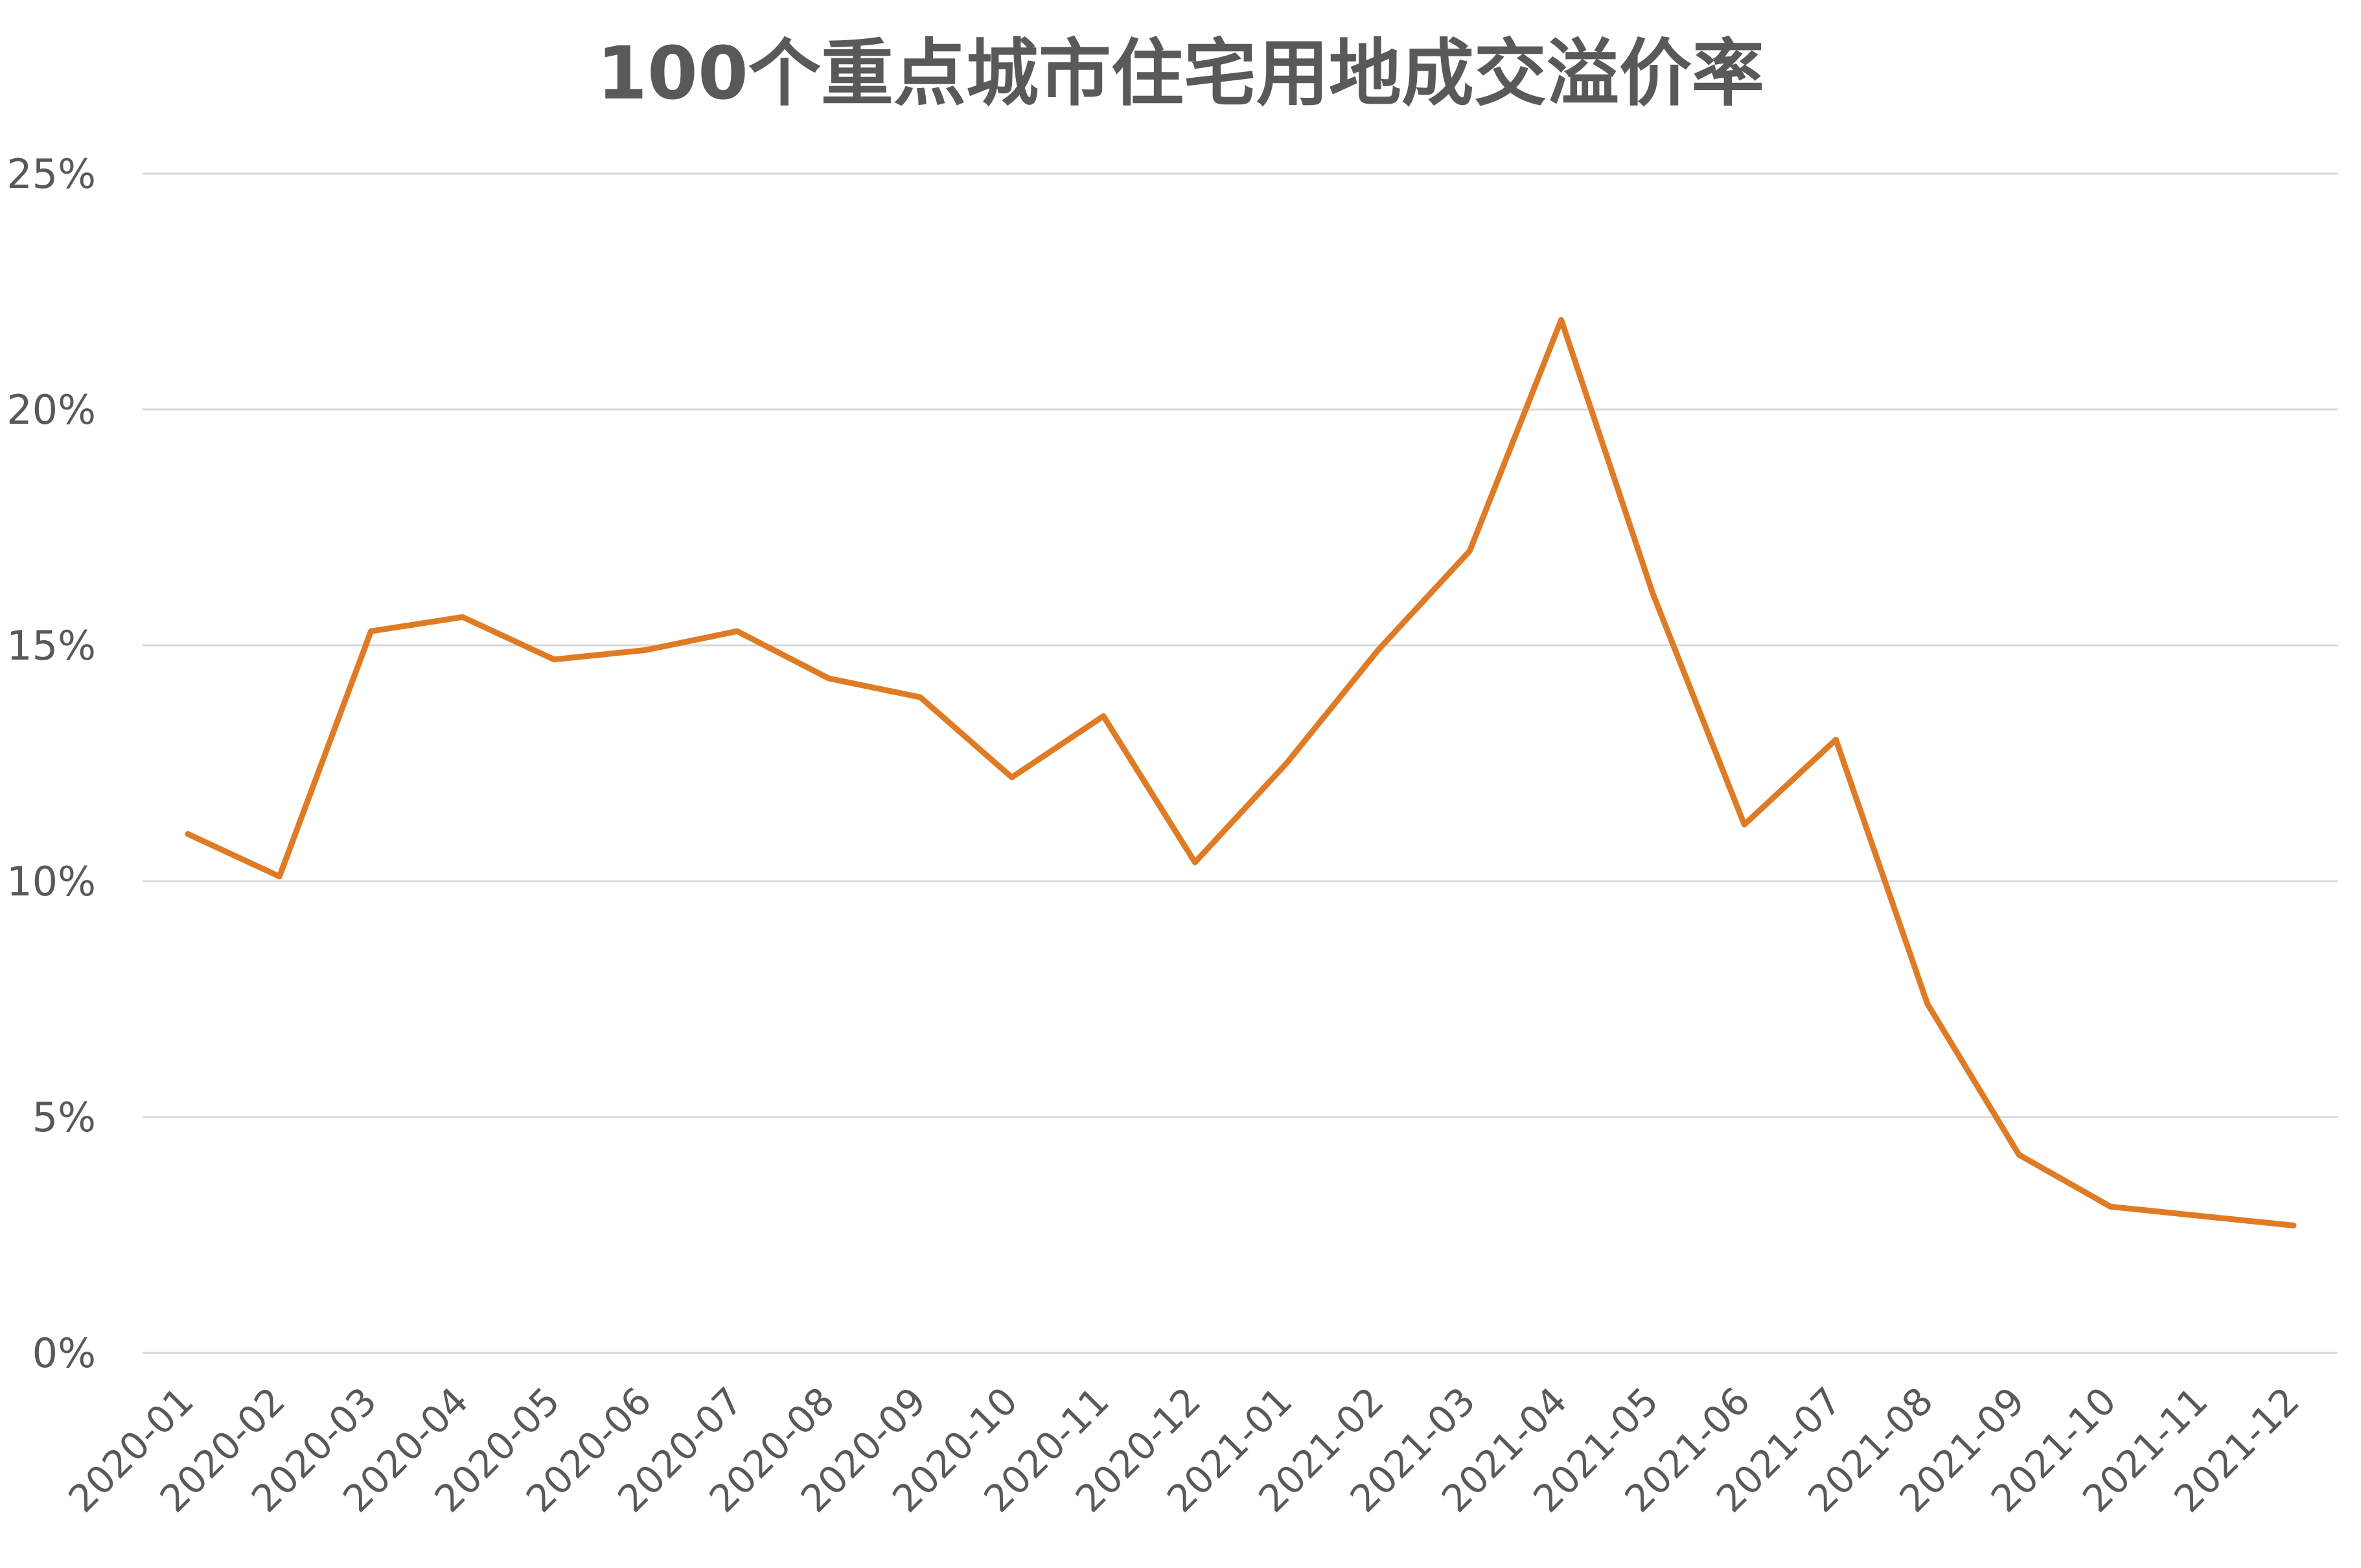  What do you see at coordinates (51, 409) in the screenshot?
I see `y-tick-label: 20%` at bounding box center [51, 409].